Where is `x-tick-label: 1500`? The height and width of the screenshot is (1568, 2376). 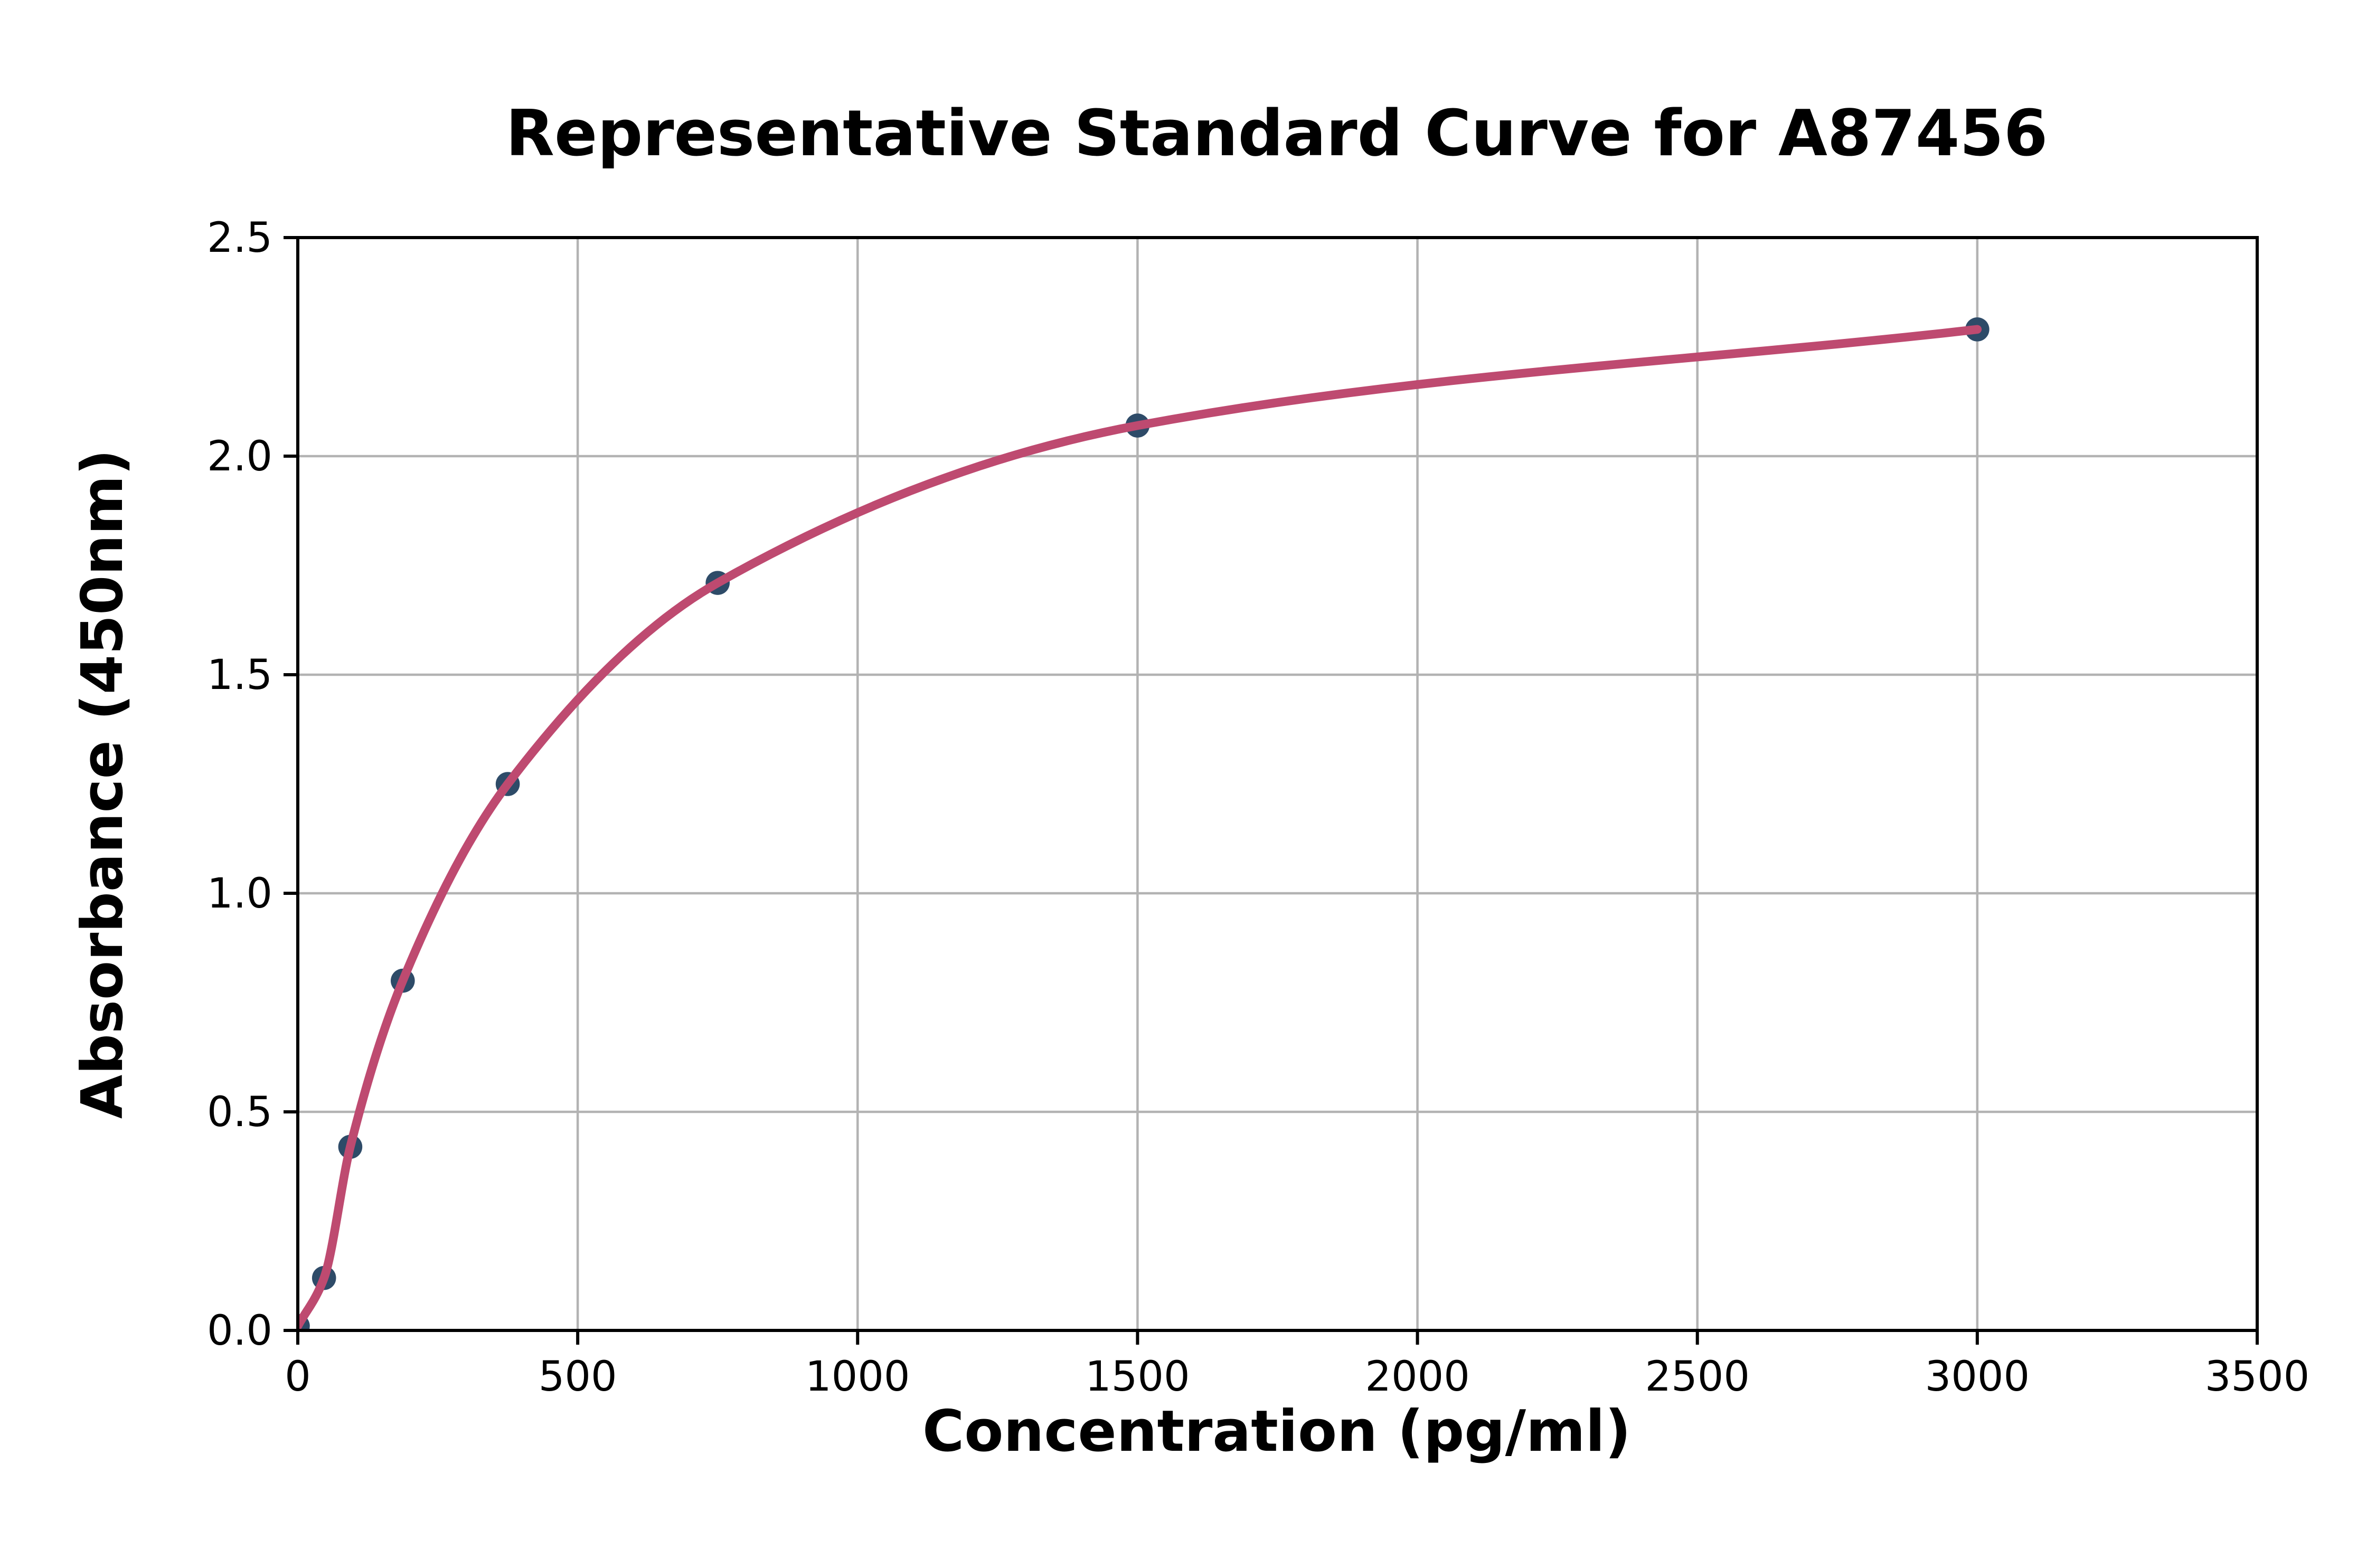
x-tick-label: 1500 is located at coordinates (1137, 1377).